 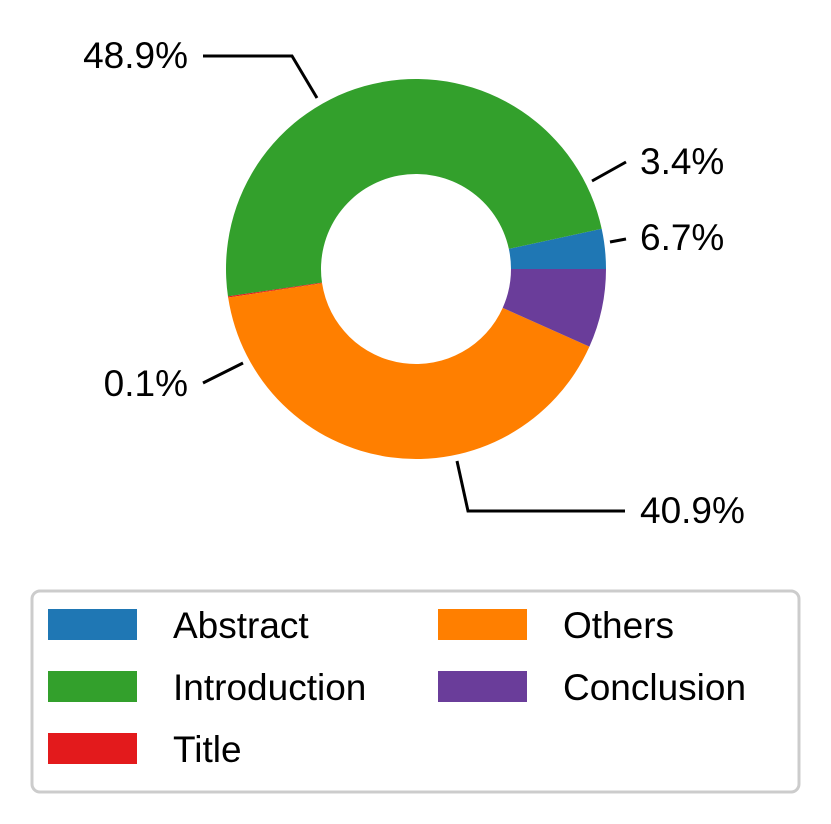 What do you see at coordinates (609, 171) in the screenshot?
I see `leader-line-abstract` at bounding box center [609, 171].